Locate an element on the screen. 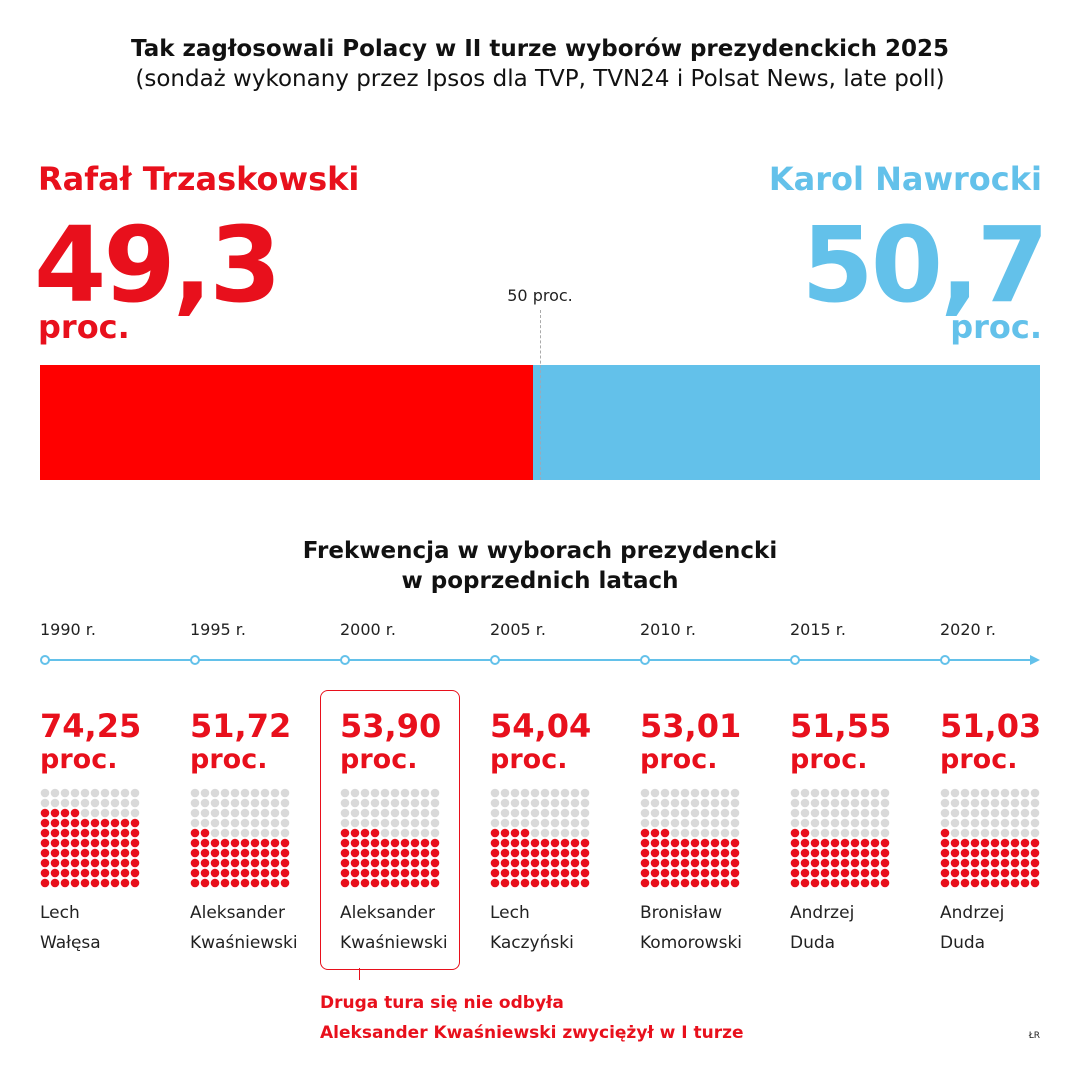 The image size is (1080, 1080). result-unit-nawrocki: proc. is located at coordinates (996, 327).